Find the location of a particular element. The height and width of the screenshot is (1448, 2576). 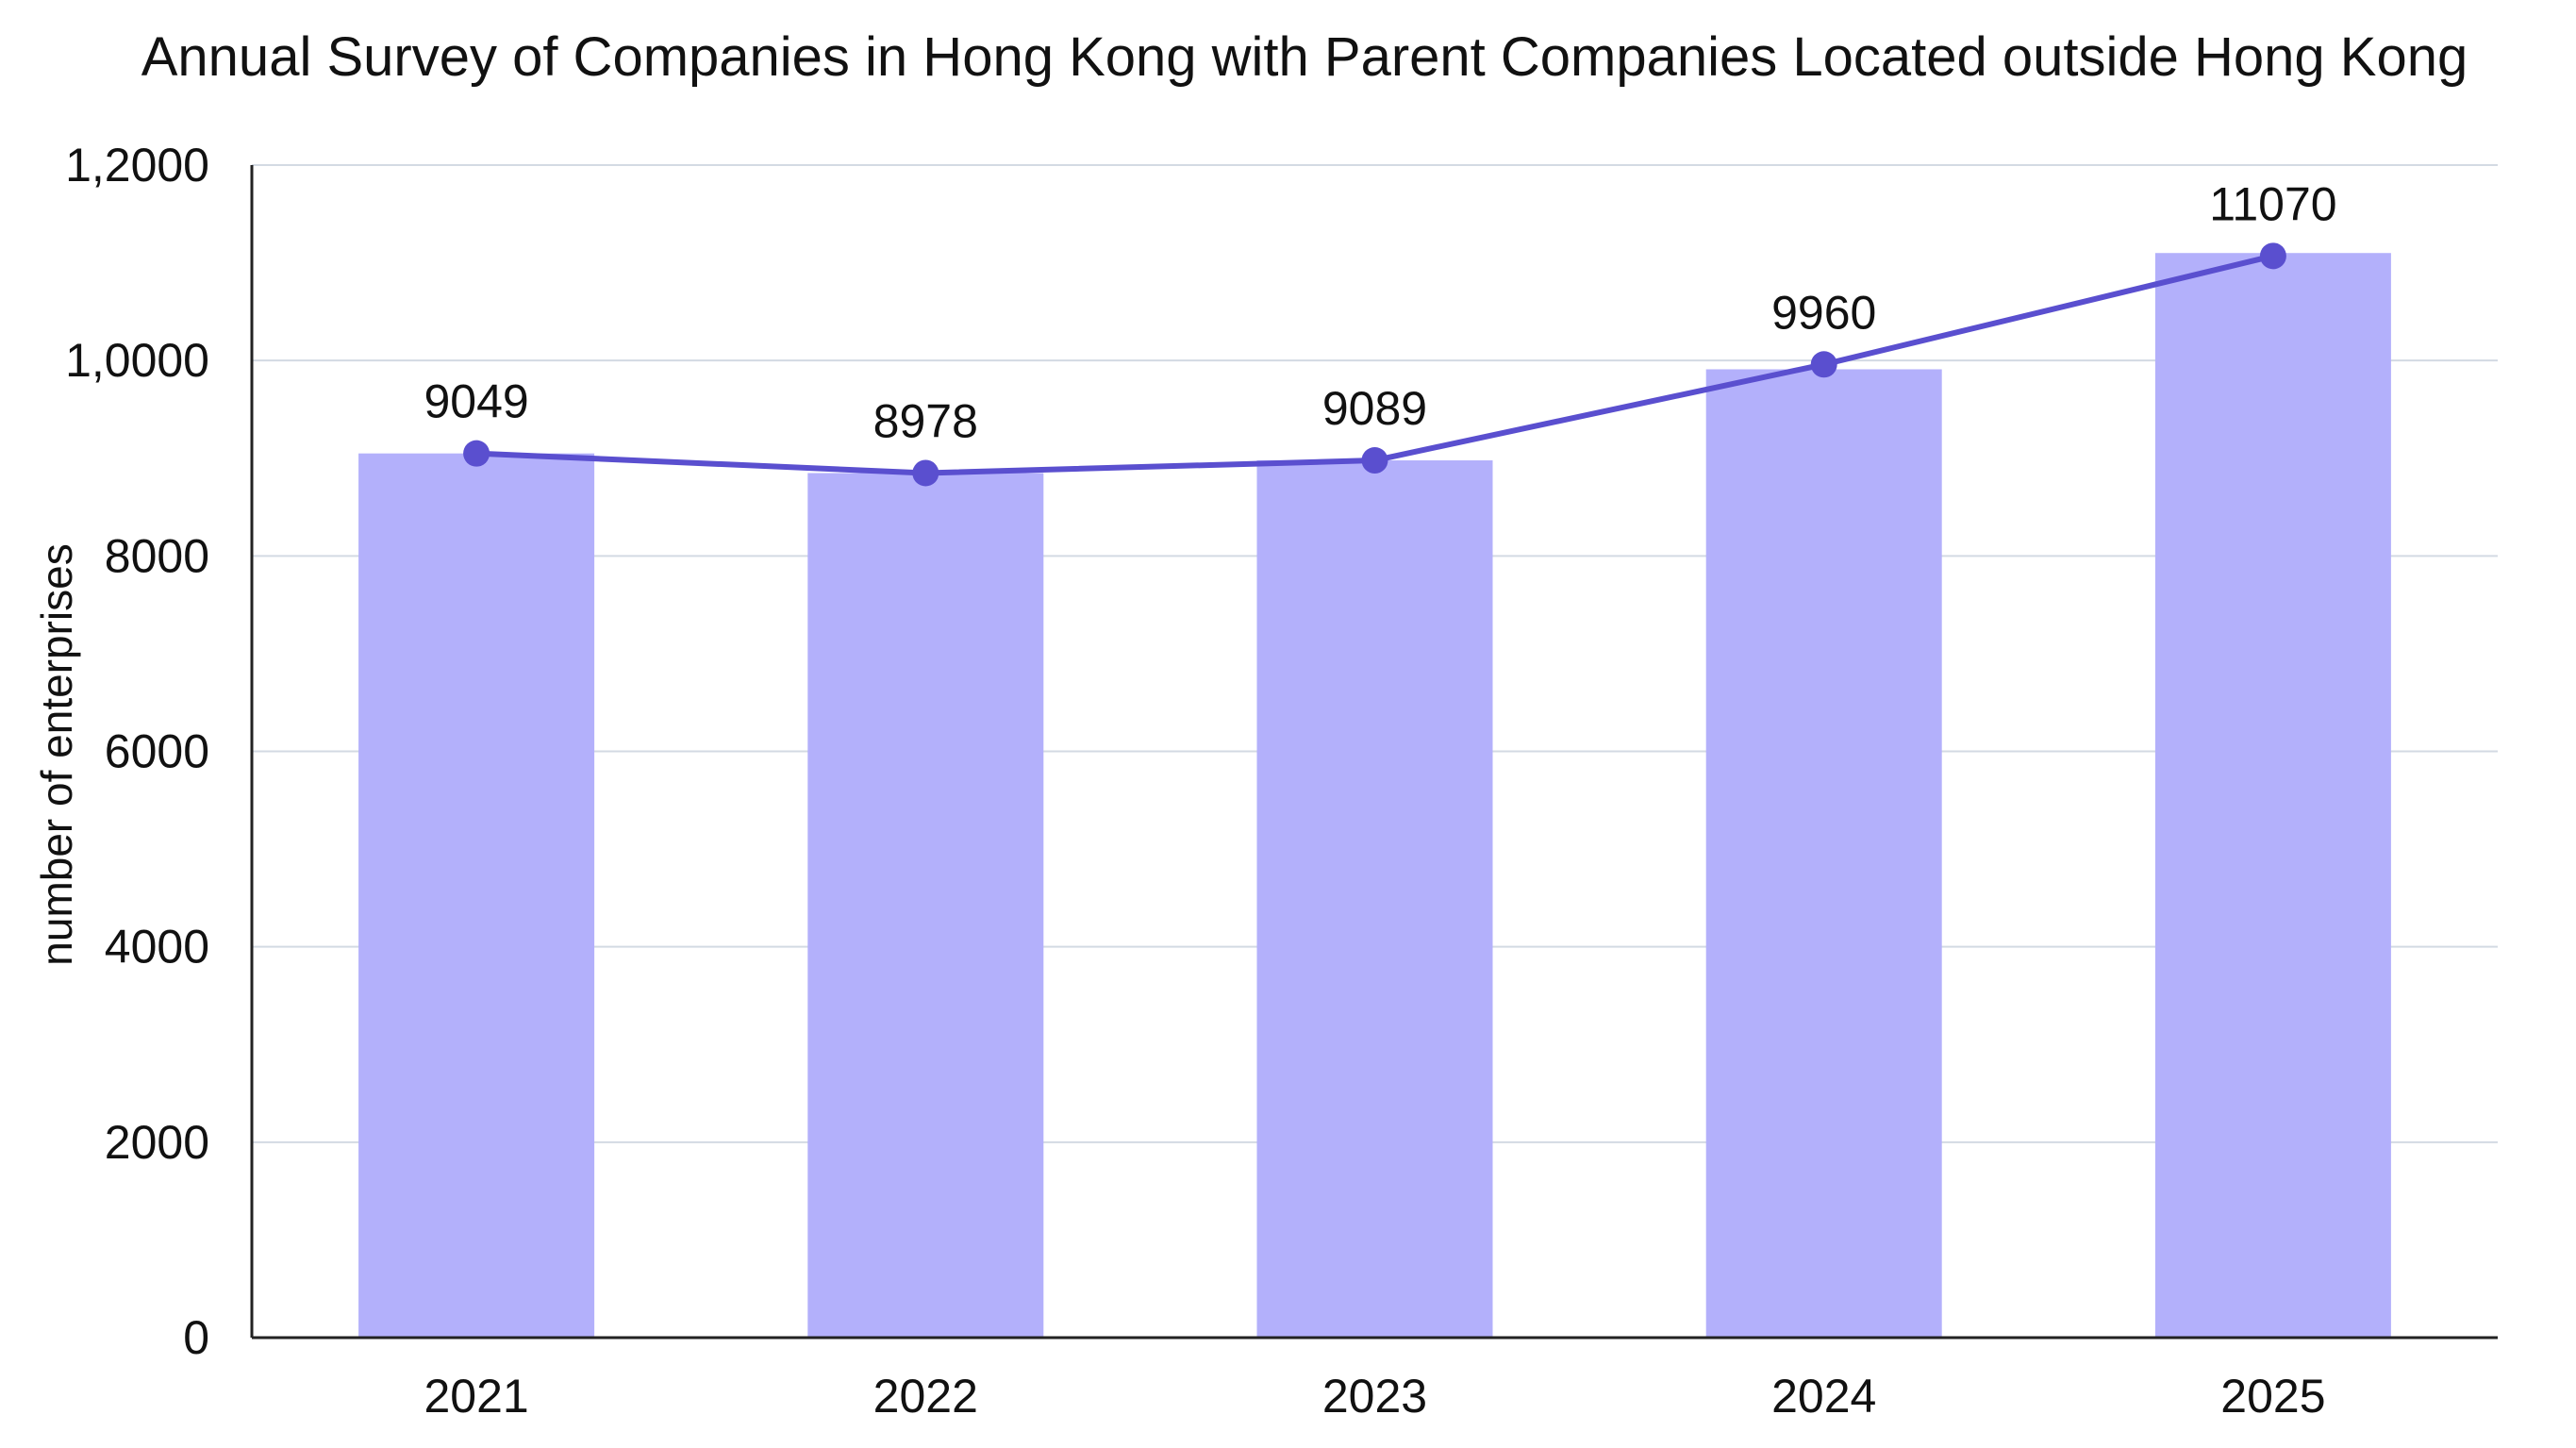

y-tick-label: 2000 is located at coordinates (157, 1142).